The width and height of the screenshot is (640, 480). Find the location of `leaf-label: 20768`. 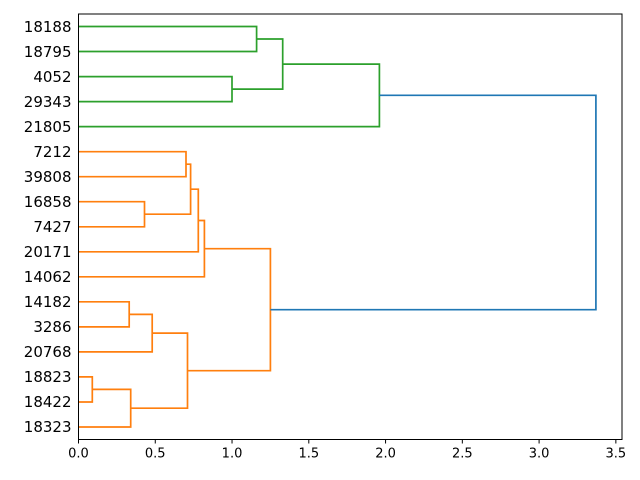

leaf-label: 20768 is located at coordinates (48, 352).